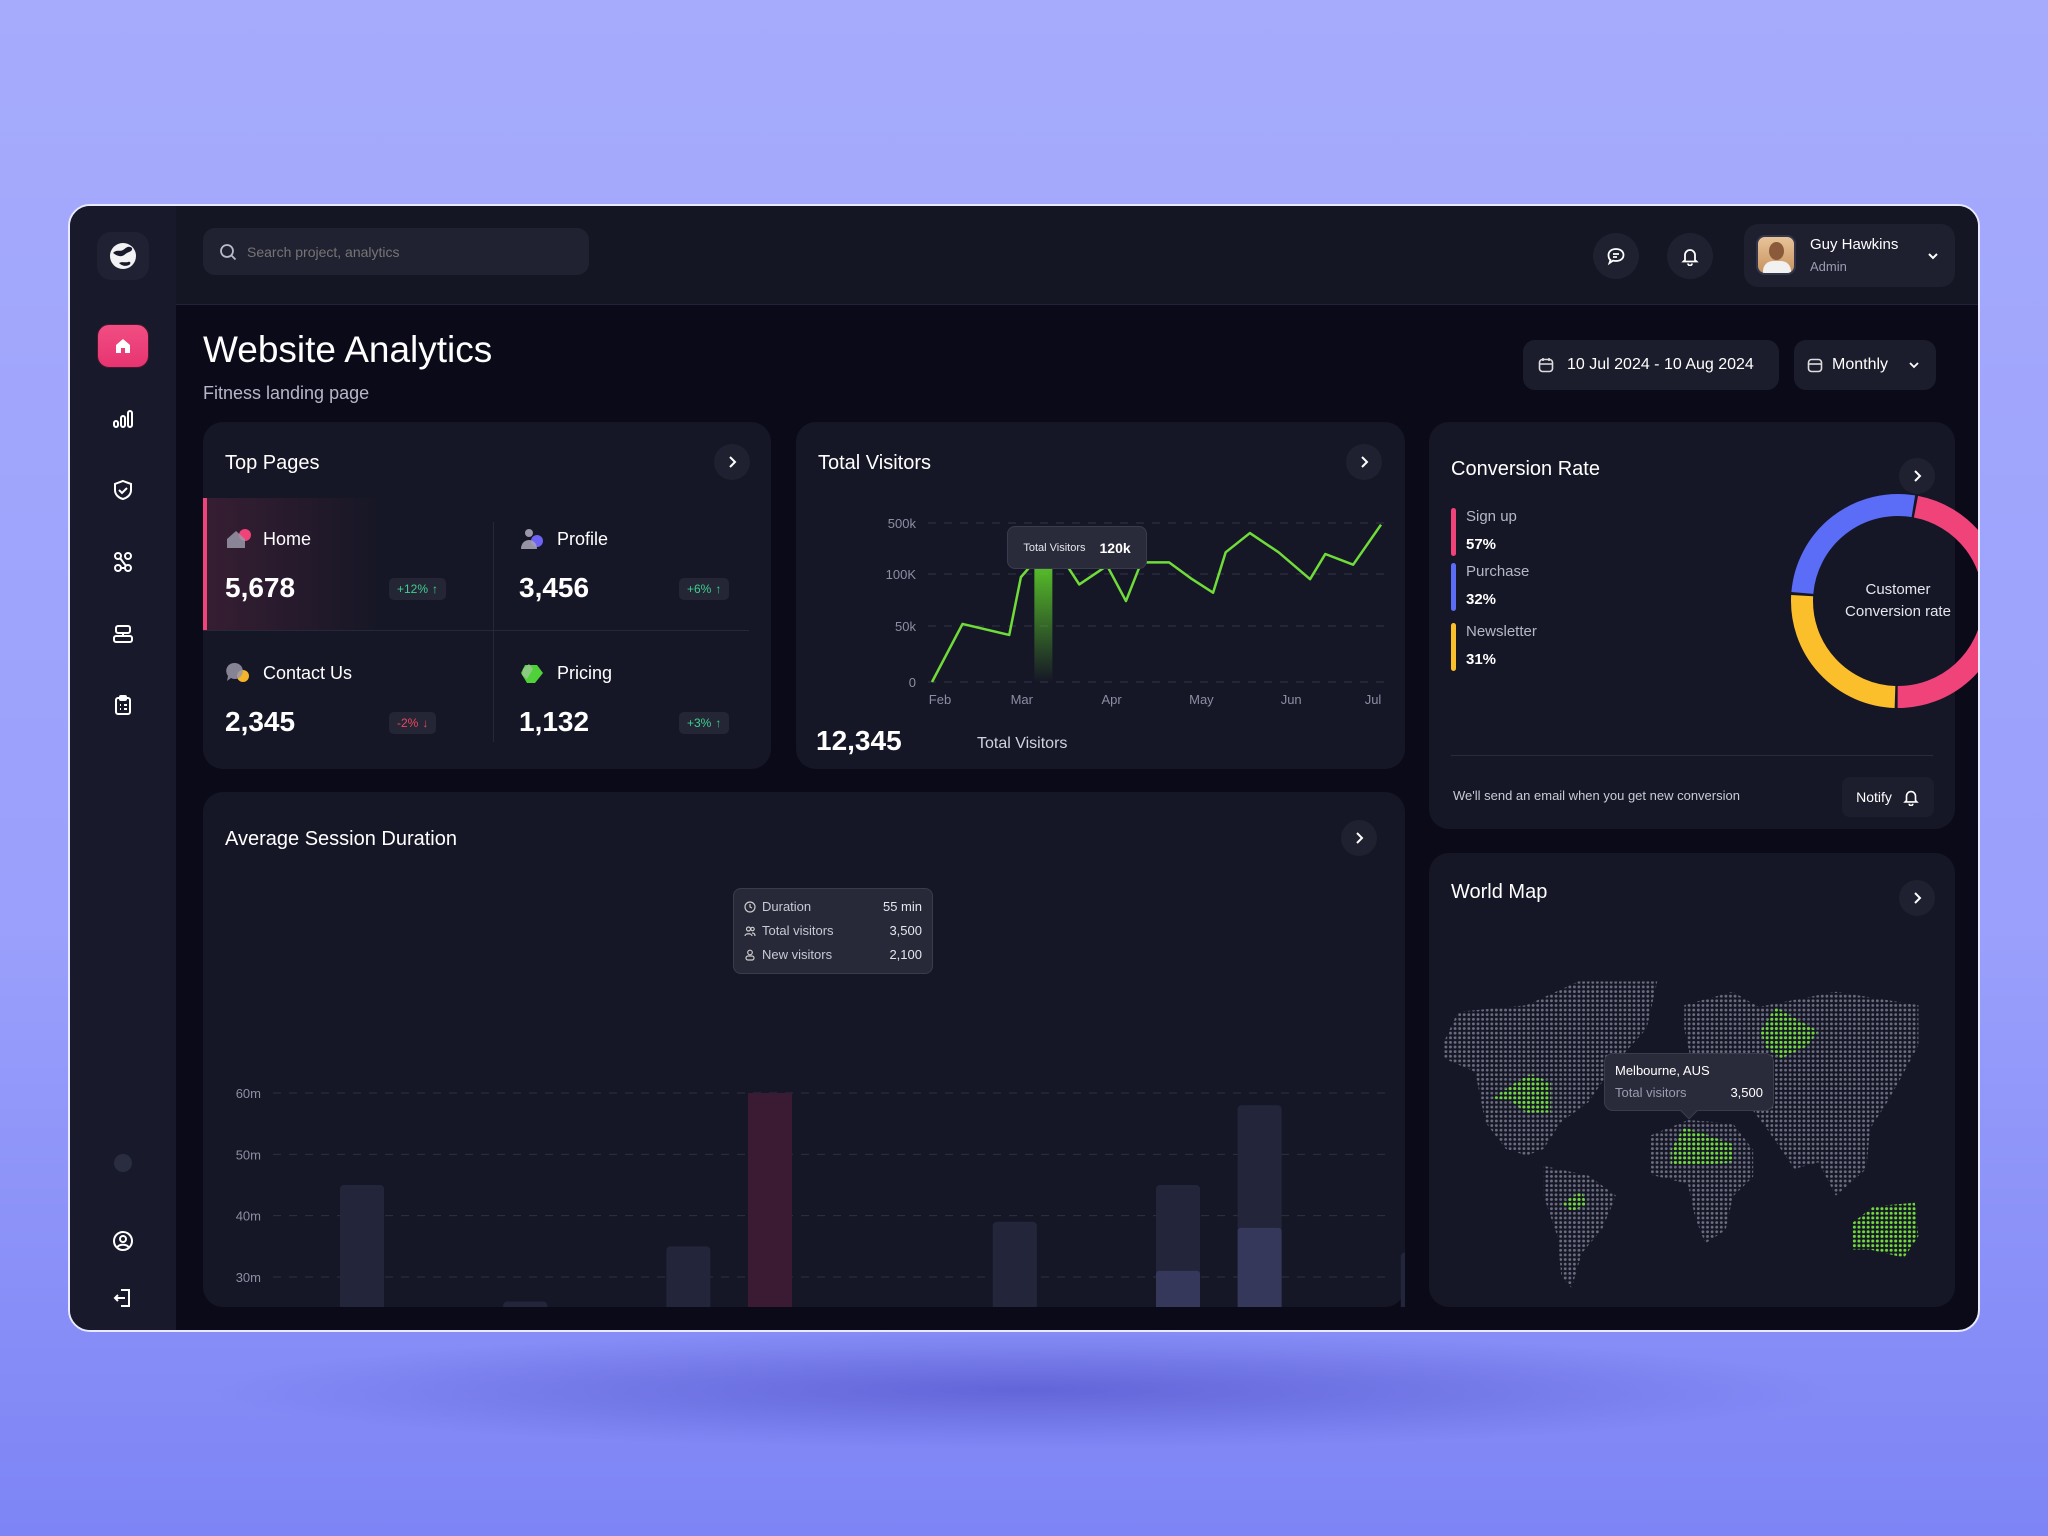 The image size is (2048, 1536). I want to click on total-visitors-more-button, so click(1364, 462).